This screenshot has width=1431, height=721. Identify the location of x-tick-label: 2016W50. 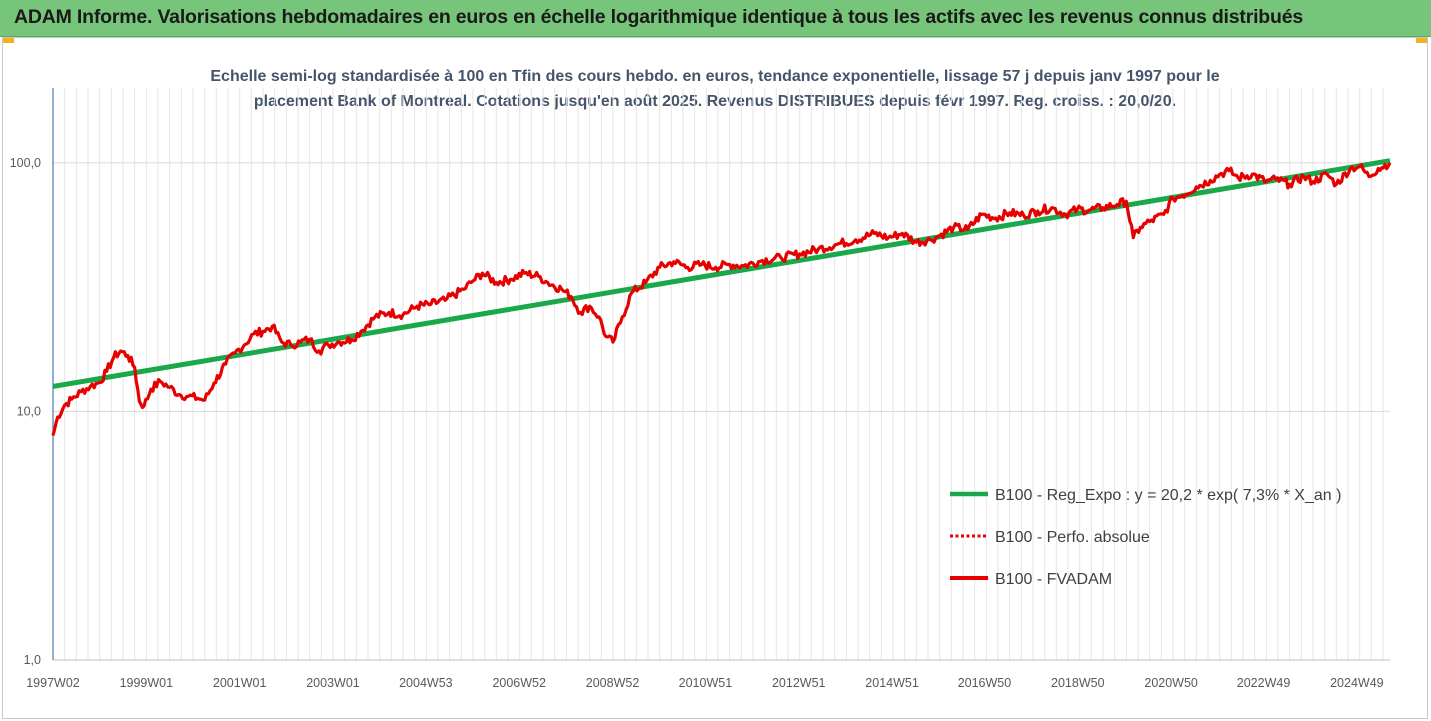
(985, 683).